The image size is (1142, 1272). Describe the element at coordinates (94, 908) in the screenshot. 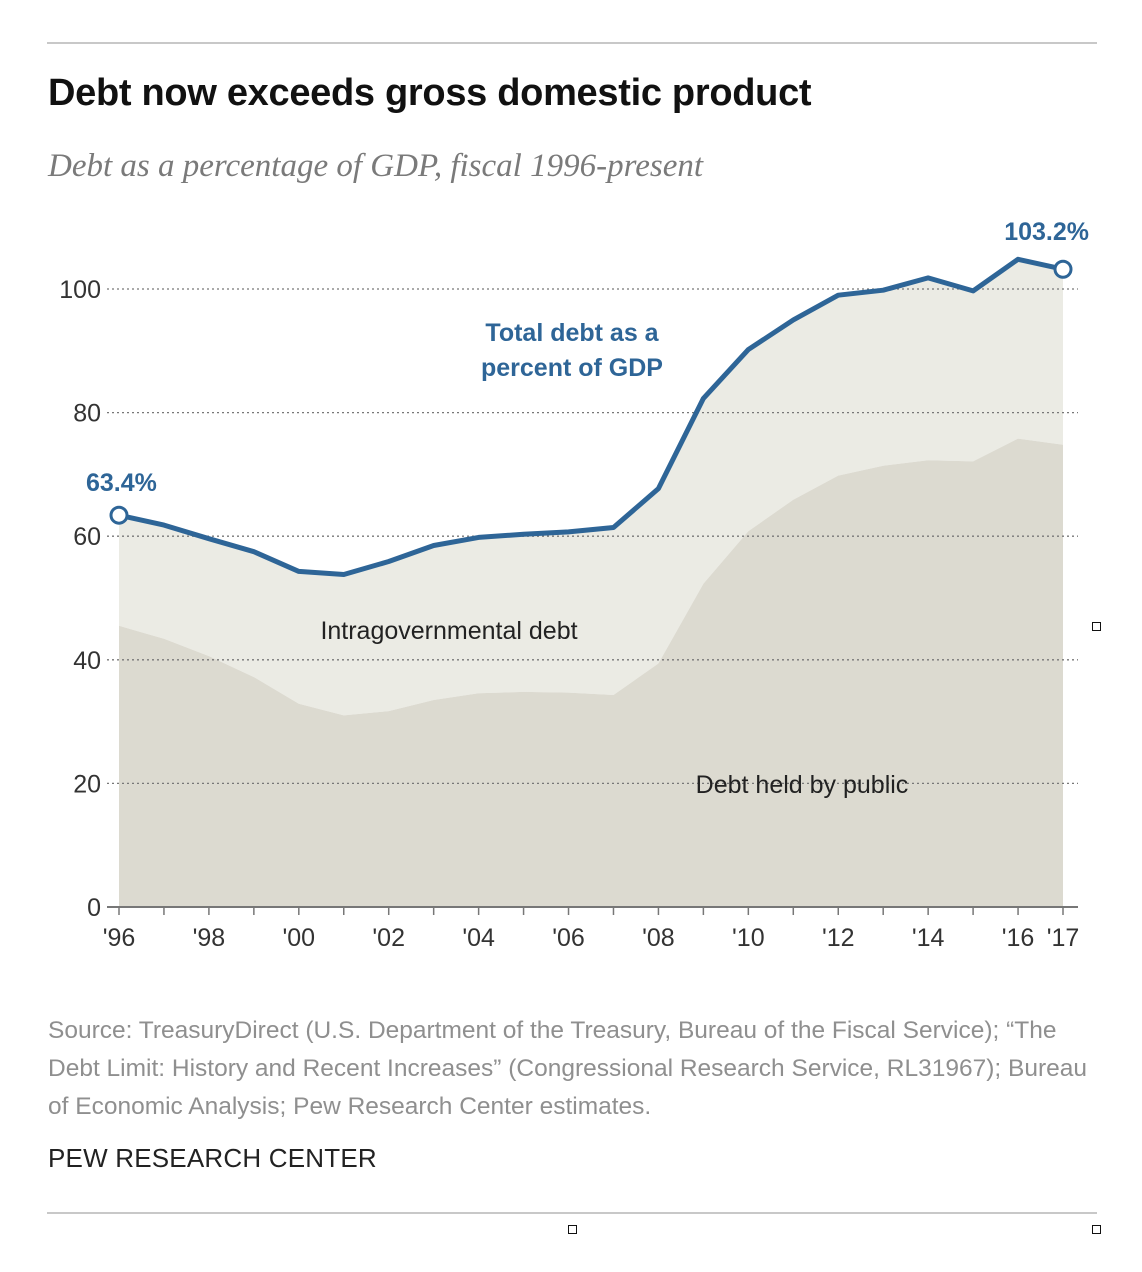

I see `y-tick-label-0: 0` at that location.